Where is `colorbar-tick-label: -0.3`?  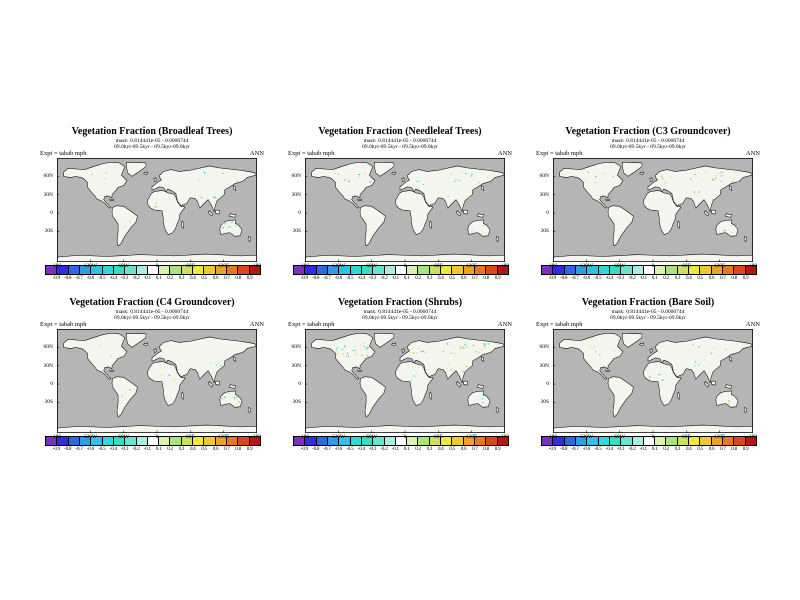 colorbar-tick-label: -0.3 is located at coordinates (125, 278).